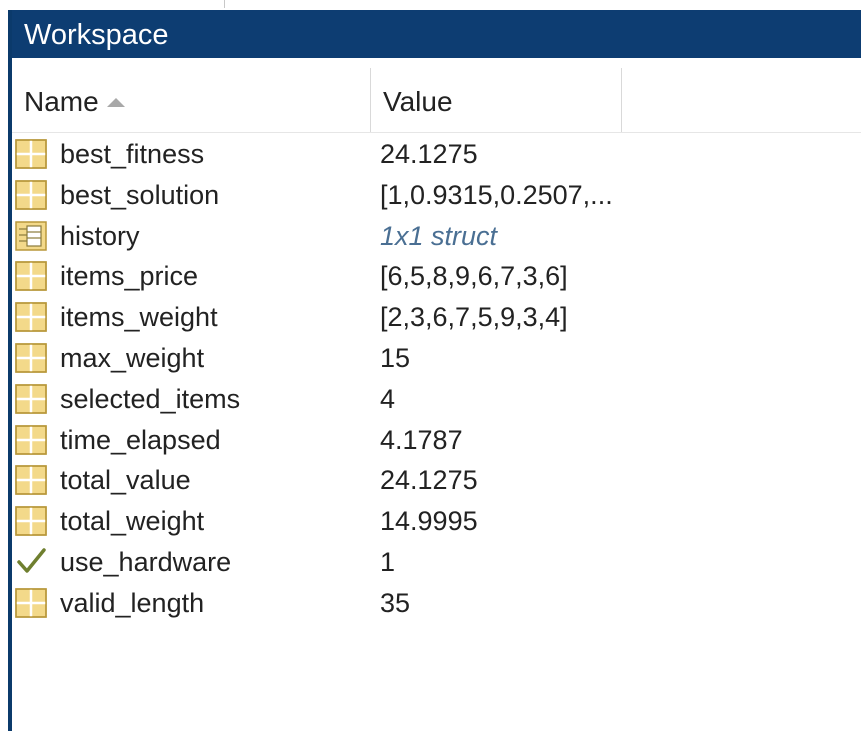 The height and width of the screenshot is (731, 861). Describe the element at coordinates (96, 35) in the screenshot. I see `panel-title: Workspace` at that location.